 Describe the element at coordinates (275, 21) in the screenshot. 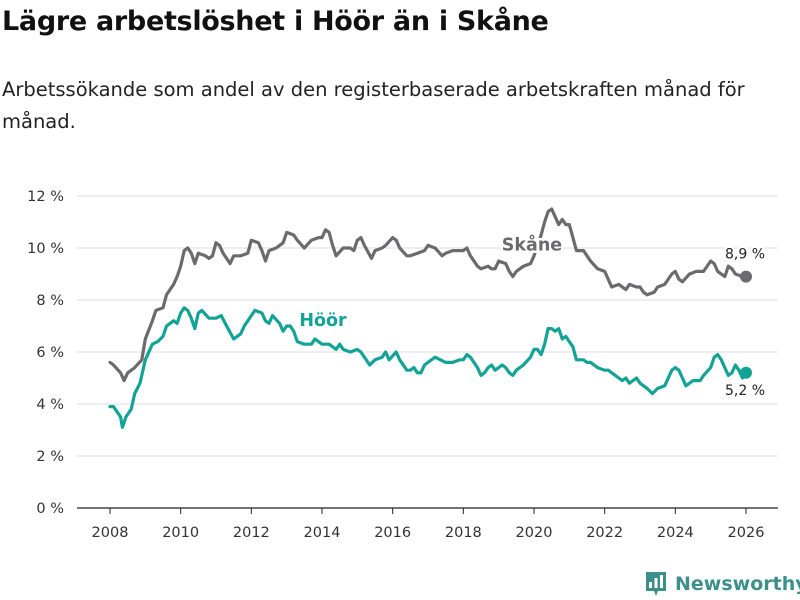

I see `chart-title: Lägre arbetslöshet i Höör än i Skåne` at that location.